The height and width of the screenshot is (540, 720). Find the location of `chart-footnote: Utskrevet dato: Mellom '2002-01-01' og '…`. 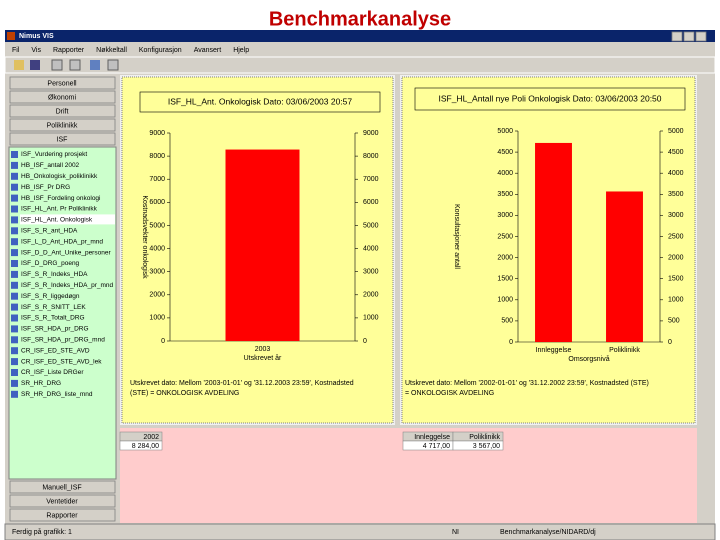

chart-footnote: Utskrevet dato: Mellom '2002-01-01' og '… is located at coordinates (527, 383).